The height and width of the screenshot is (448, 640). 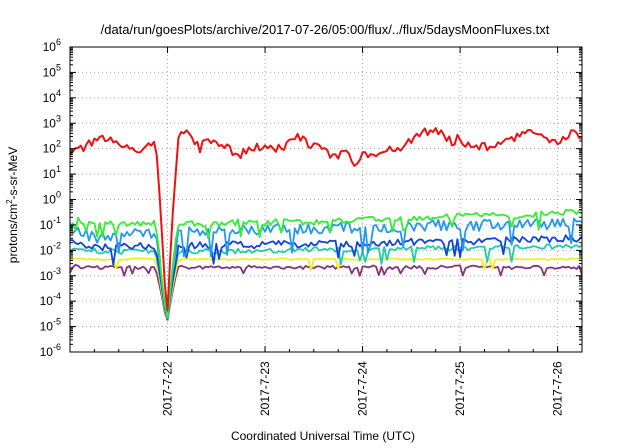 What do you see at coordinates (558, 388) in the screenshot?
I see `x-tick-label: 2017-7-26` at bounding box center [558, 388].